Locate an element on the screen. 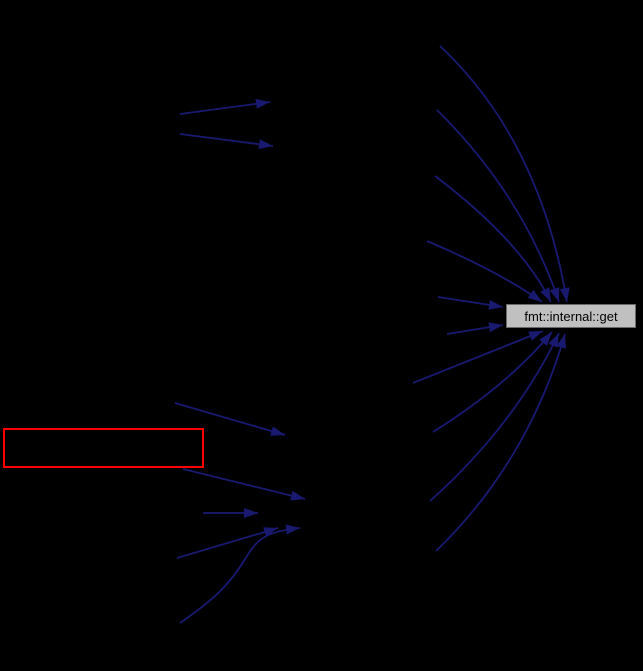 The height and width of the screenshot is (671, 643). fmt-internal-get-node: fmt::internal::get is located at coordinates (571, 316).